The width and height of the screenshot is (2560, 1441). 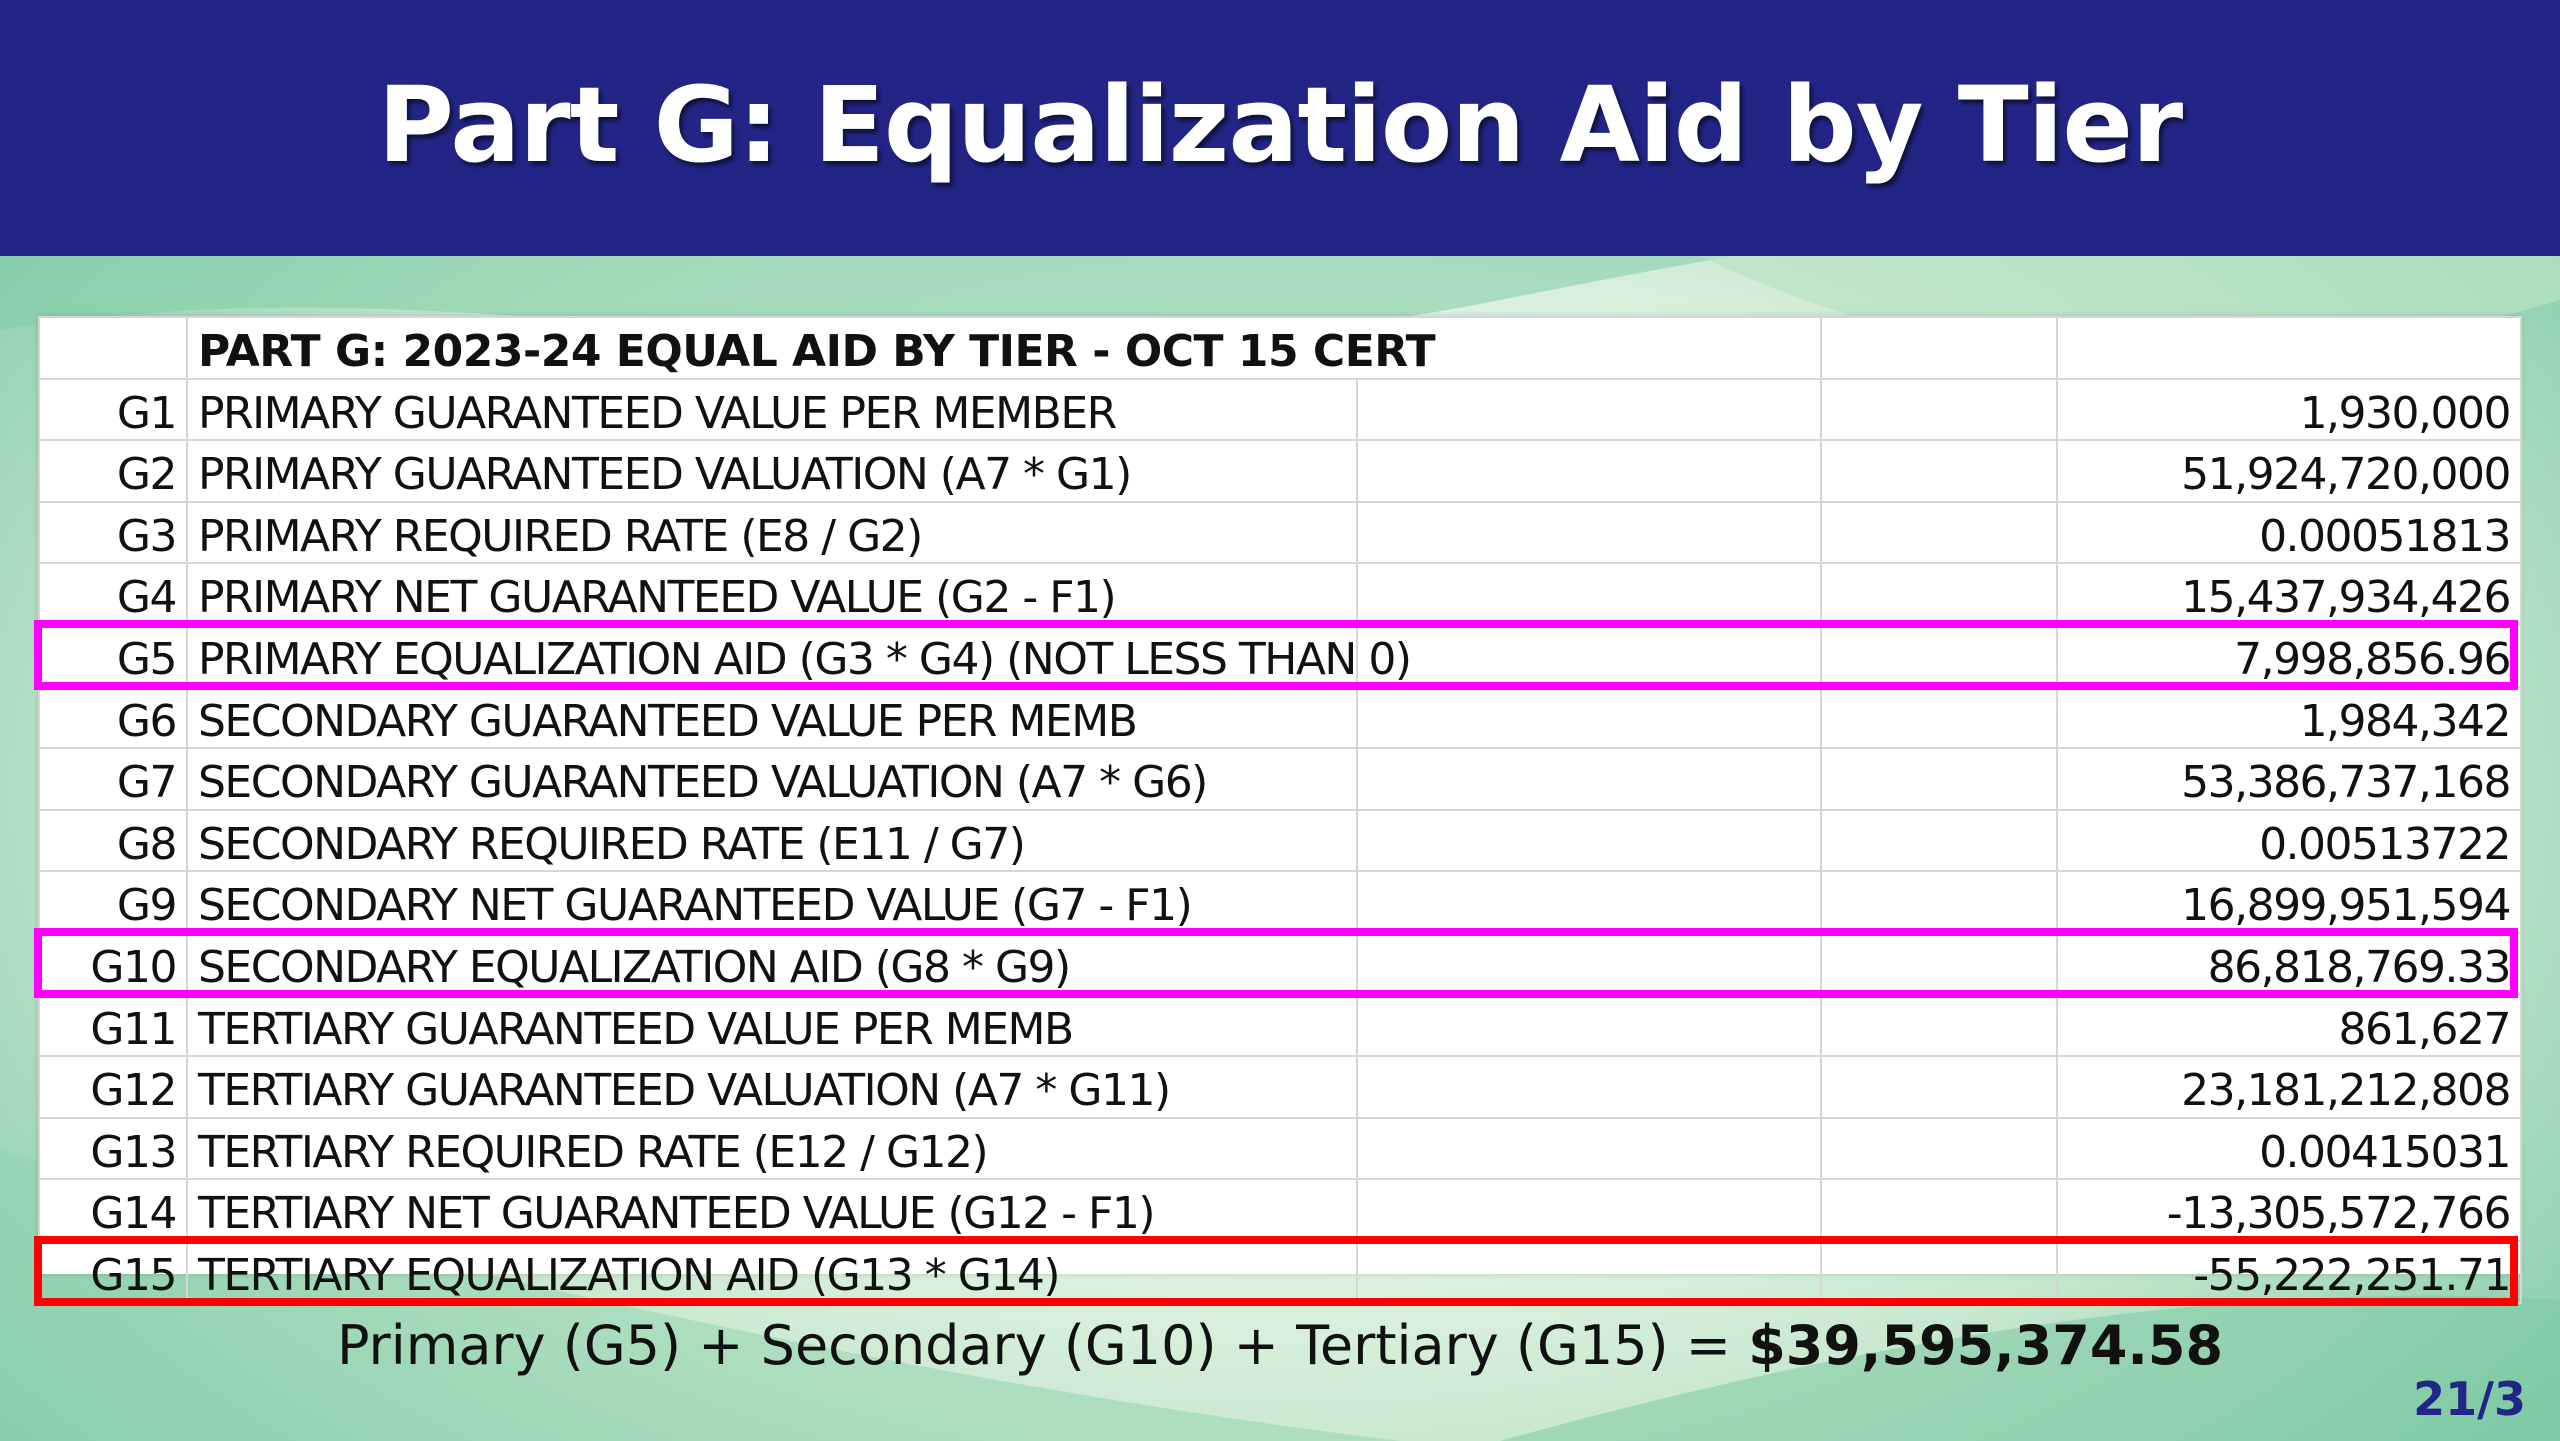 I want to click on row-value: 86,818,769.33, so click(x=2289, y=963).